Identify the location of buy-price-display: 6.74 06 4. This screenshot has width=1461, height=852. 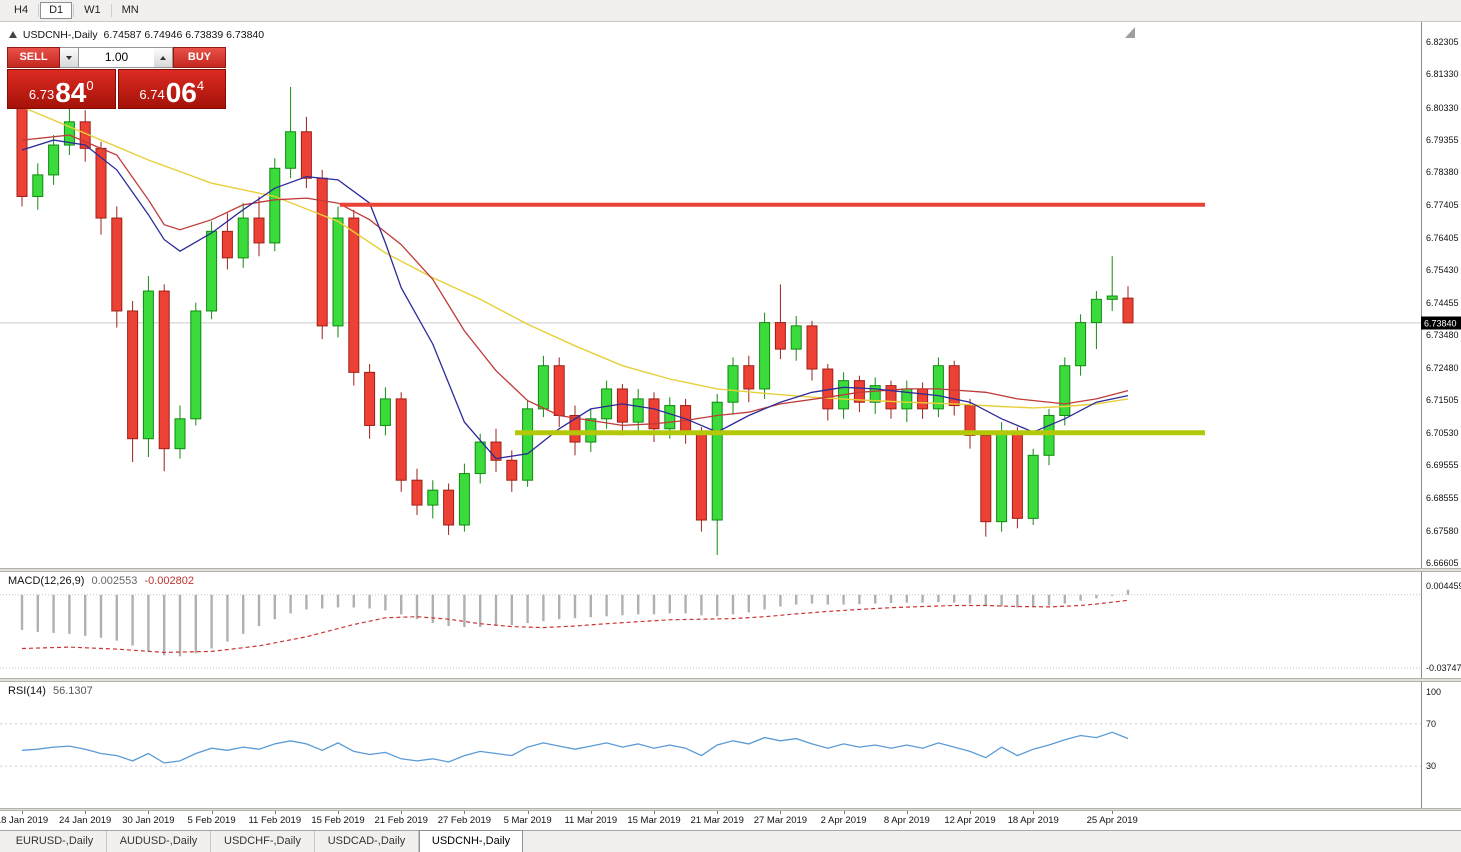
(171, 89).